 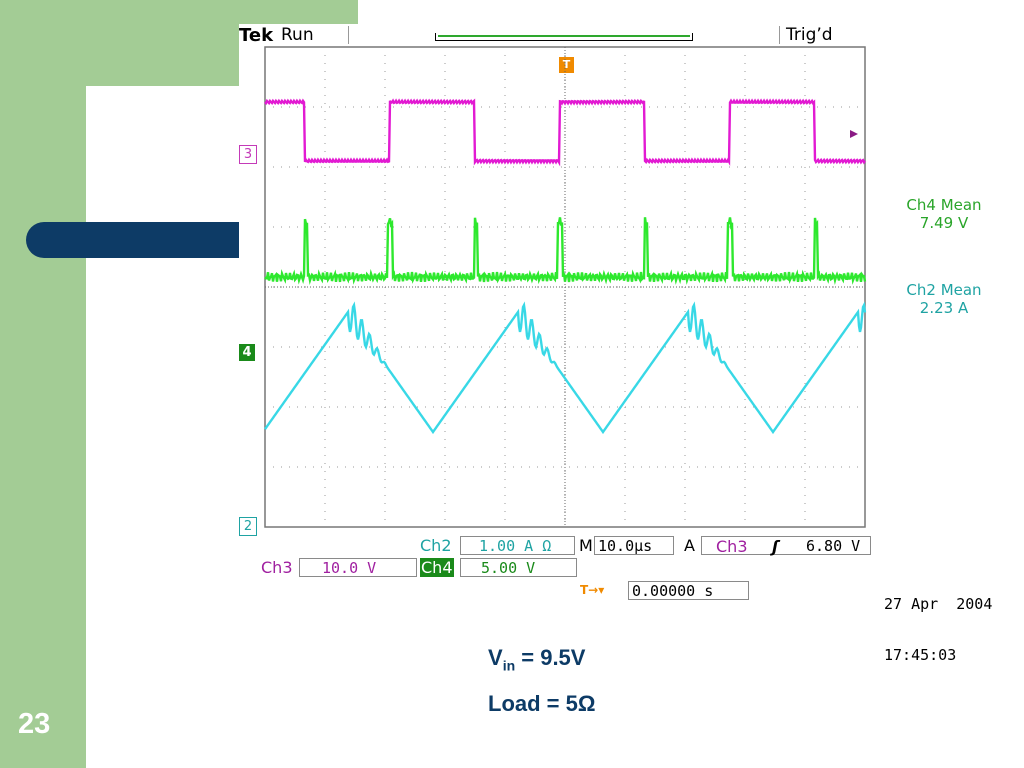 What do you see at coordinates (550, 657) in the screenshot?
I see `vin-value: = 9.5V` at bounding box center [550, 657].